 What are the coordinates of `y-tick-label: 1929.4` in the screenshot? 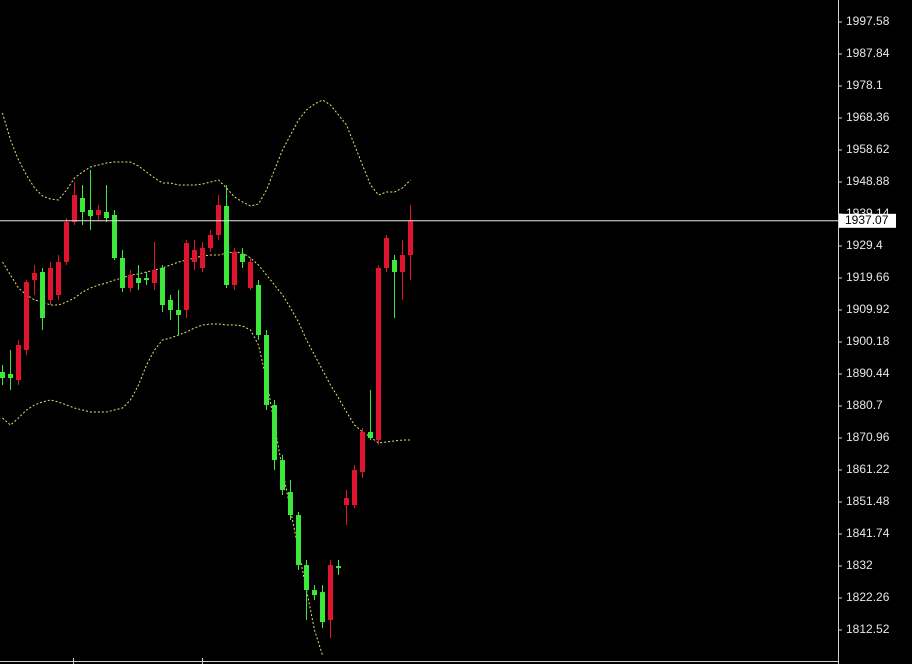 It's located at (864, 245).